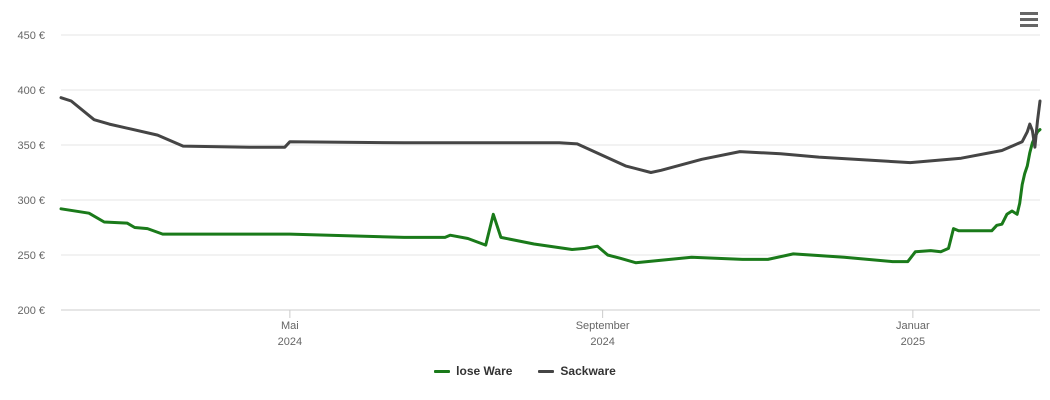  I want to click on chart-menu-button, so click(1029, 22).